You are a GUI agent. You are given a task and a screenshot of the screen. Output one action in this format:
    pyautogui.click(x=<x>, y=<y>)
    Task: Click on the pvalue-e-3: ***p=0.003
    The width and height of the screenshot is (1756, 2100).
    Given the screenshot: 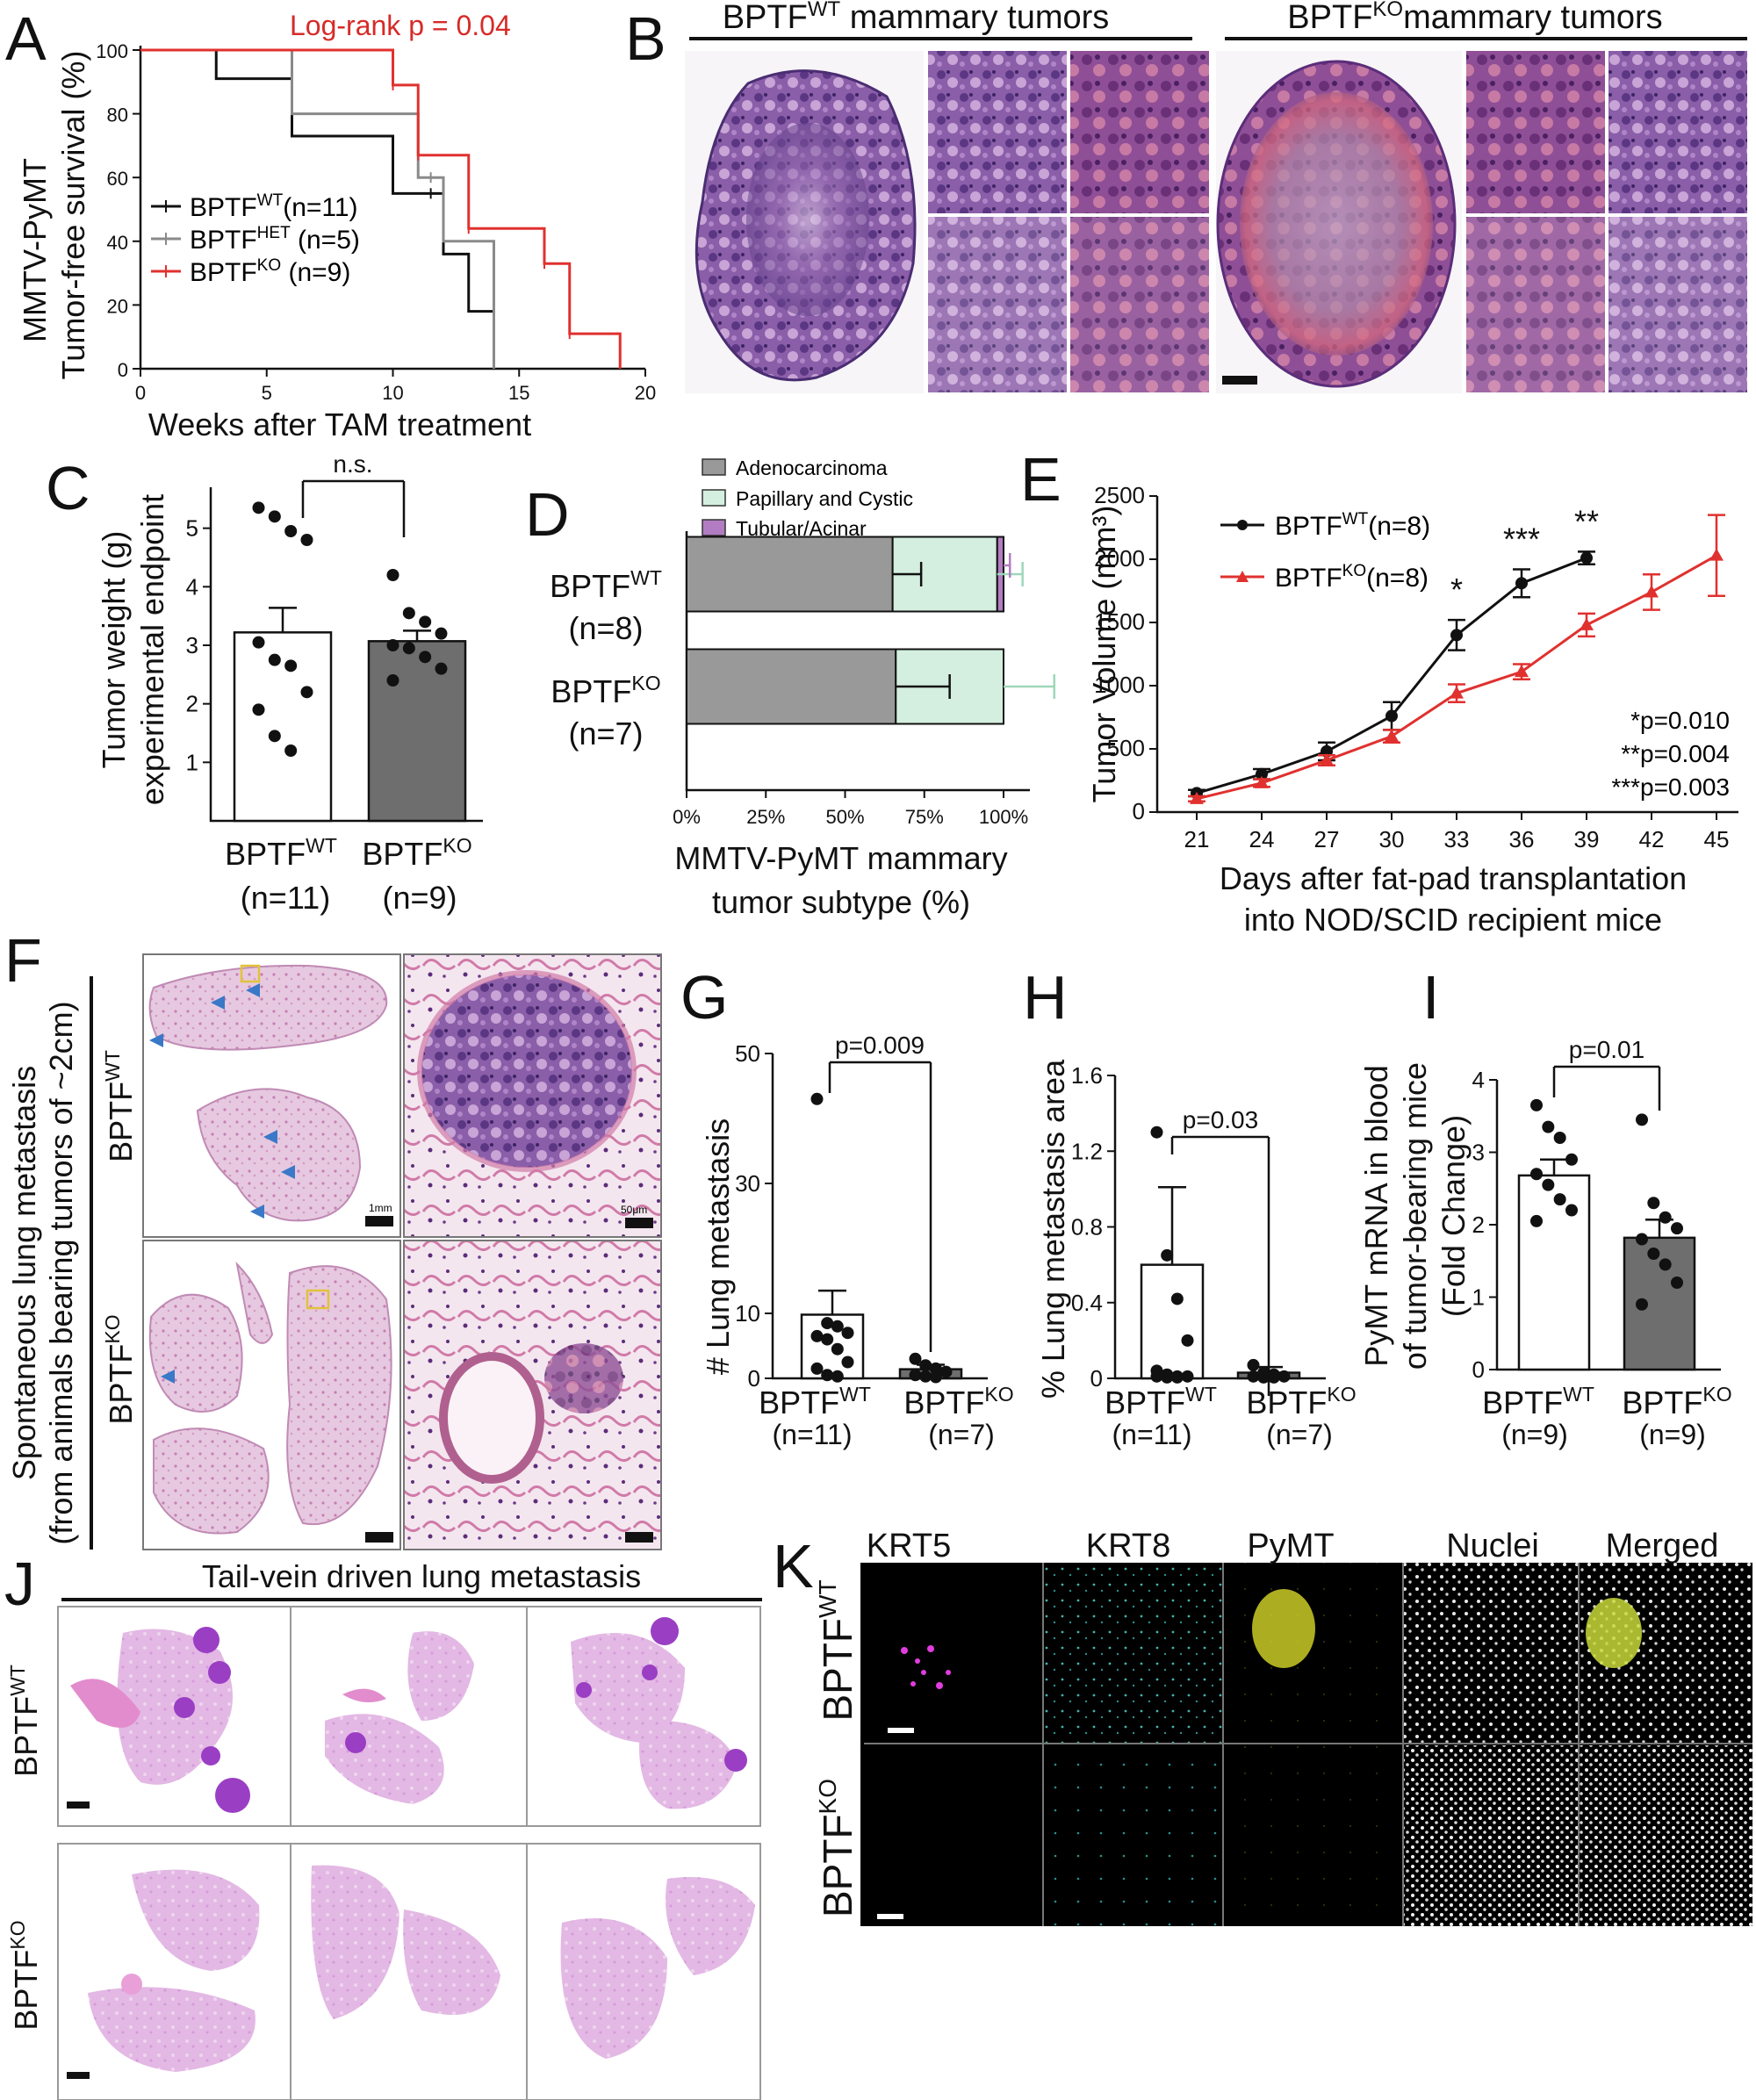 What is the action you would take?
    pyautogui.click(x=1670, y=787)
    